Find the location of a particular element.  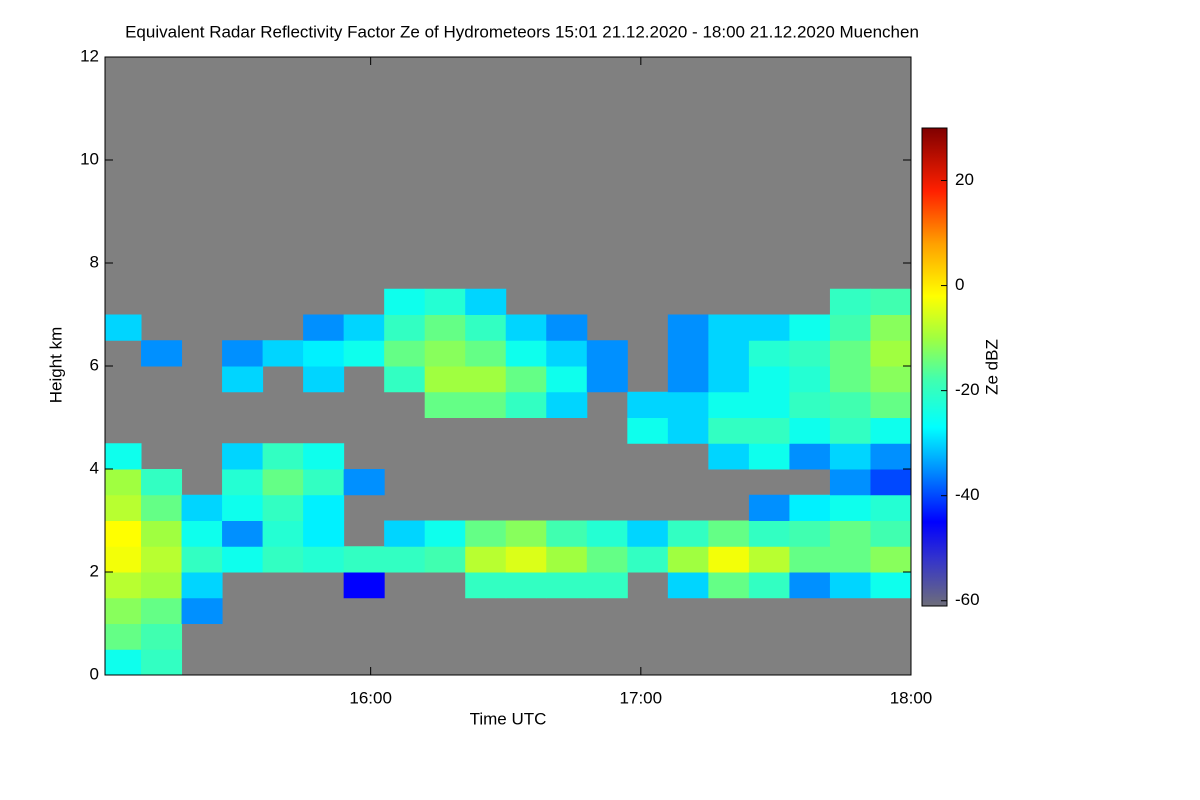

y-axis-label: Height km is located at coordinates (55, 365).